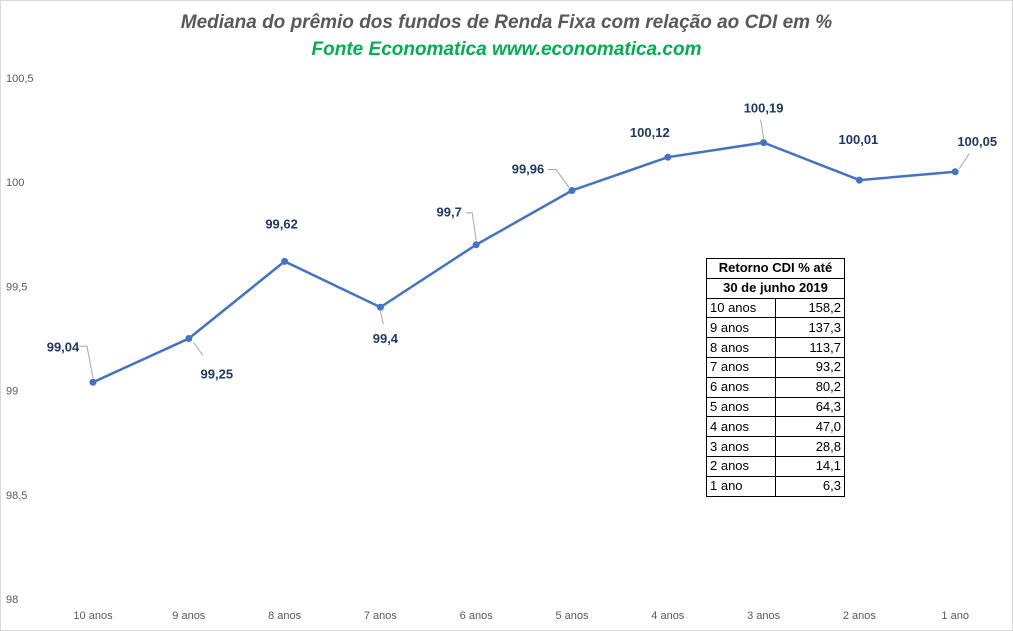  What do you see at coordinates (810, 308) in the screenshot?
I see `table-cell-return: 158,2` at bounding box center [810, 308].